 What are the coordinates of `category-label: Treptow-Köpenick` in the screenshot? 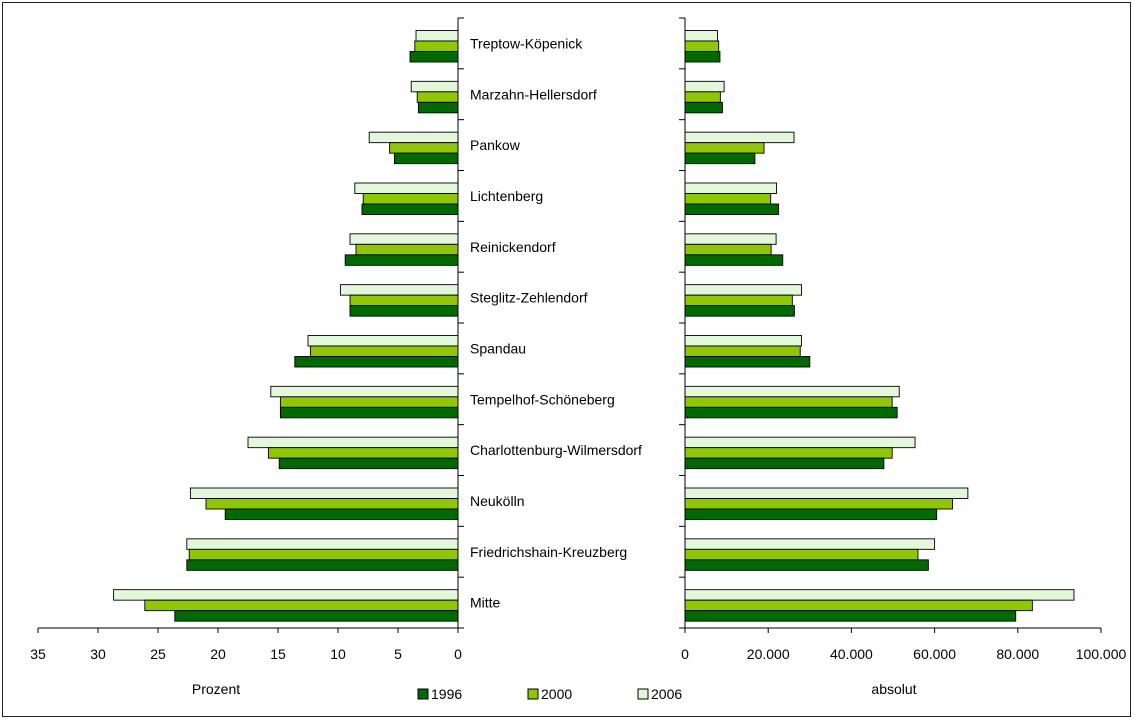 It's located at (526, 43).